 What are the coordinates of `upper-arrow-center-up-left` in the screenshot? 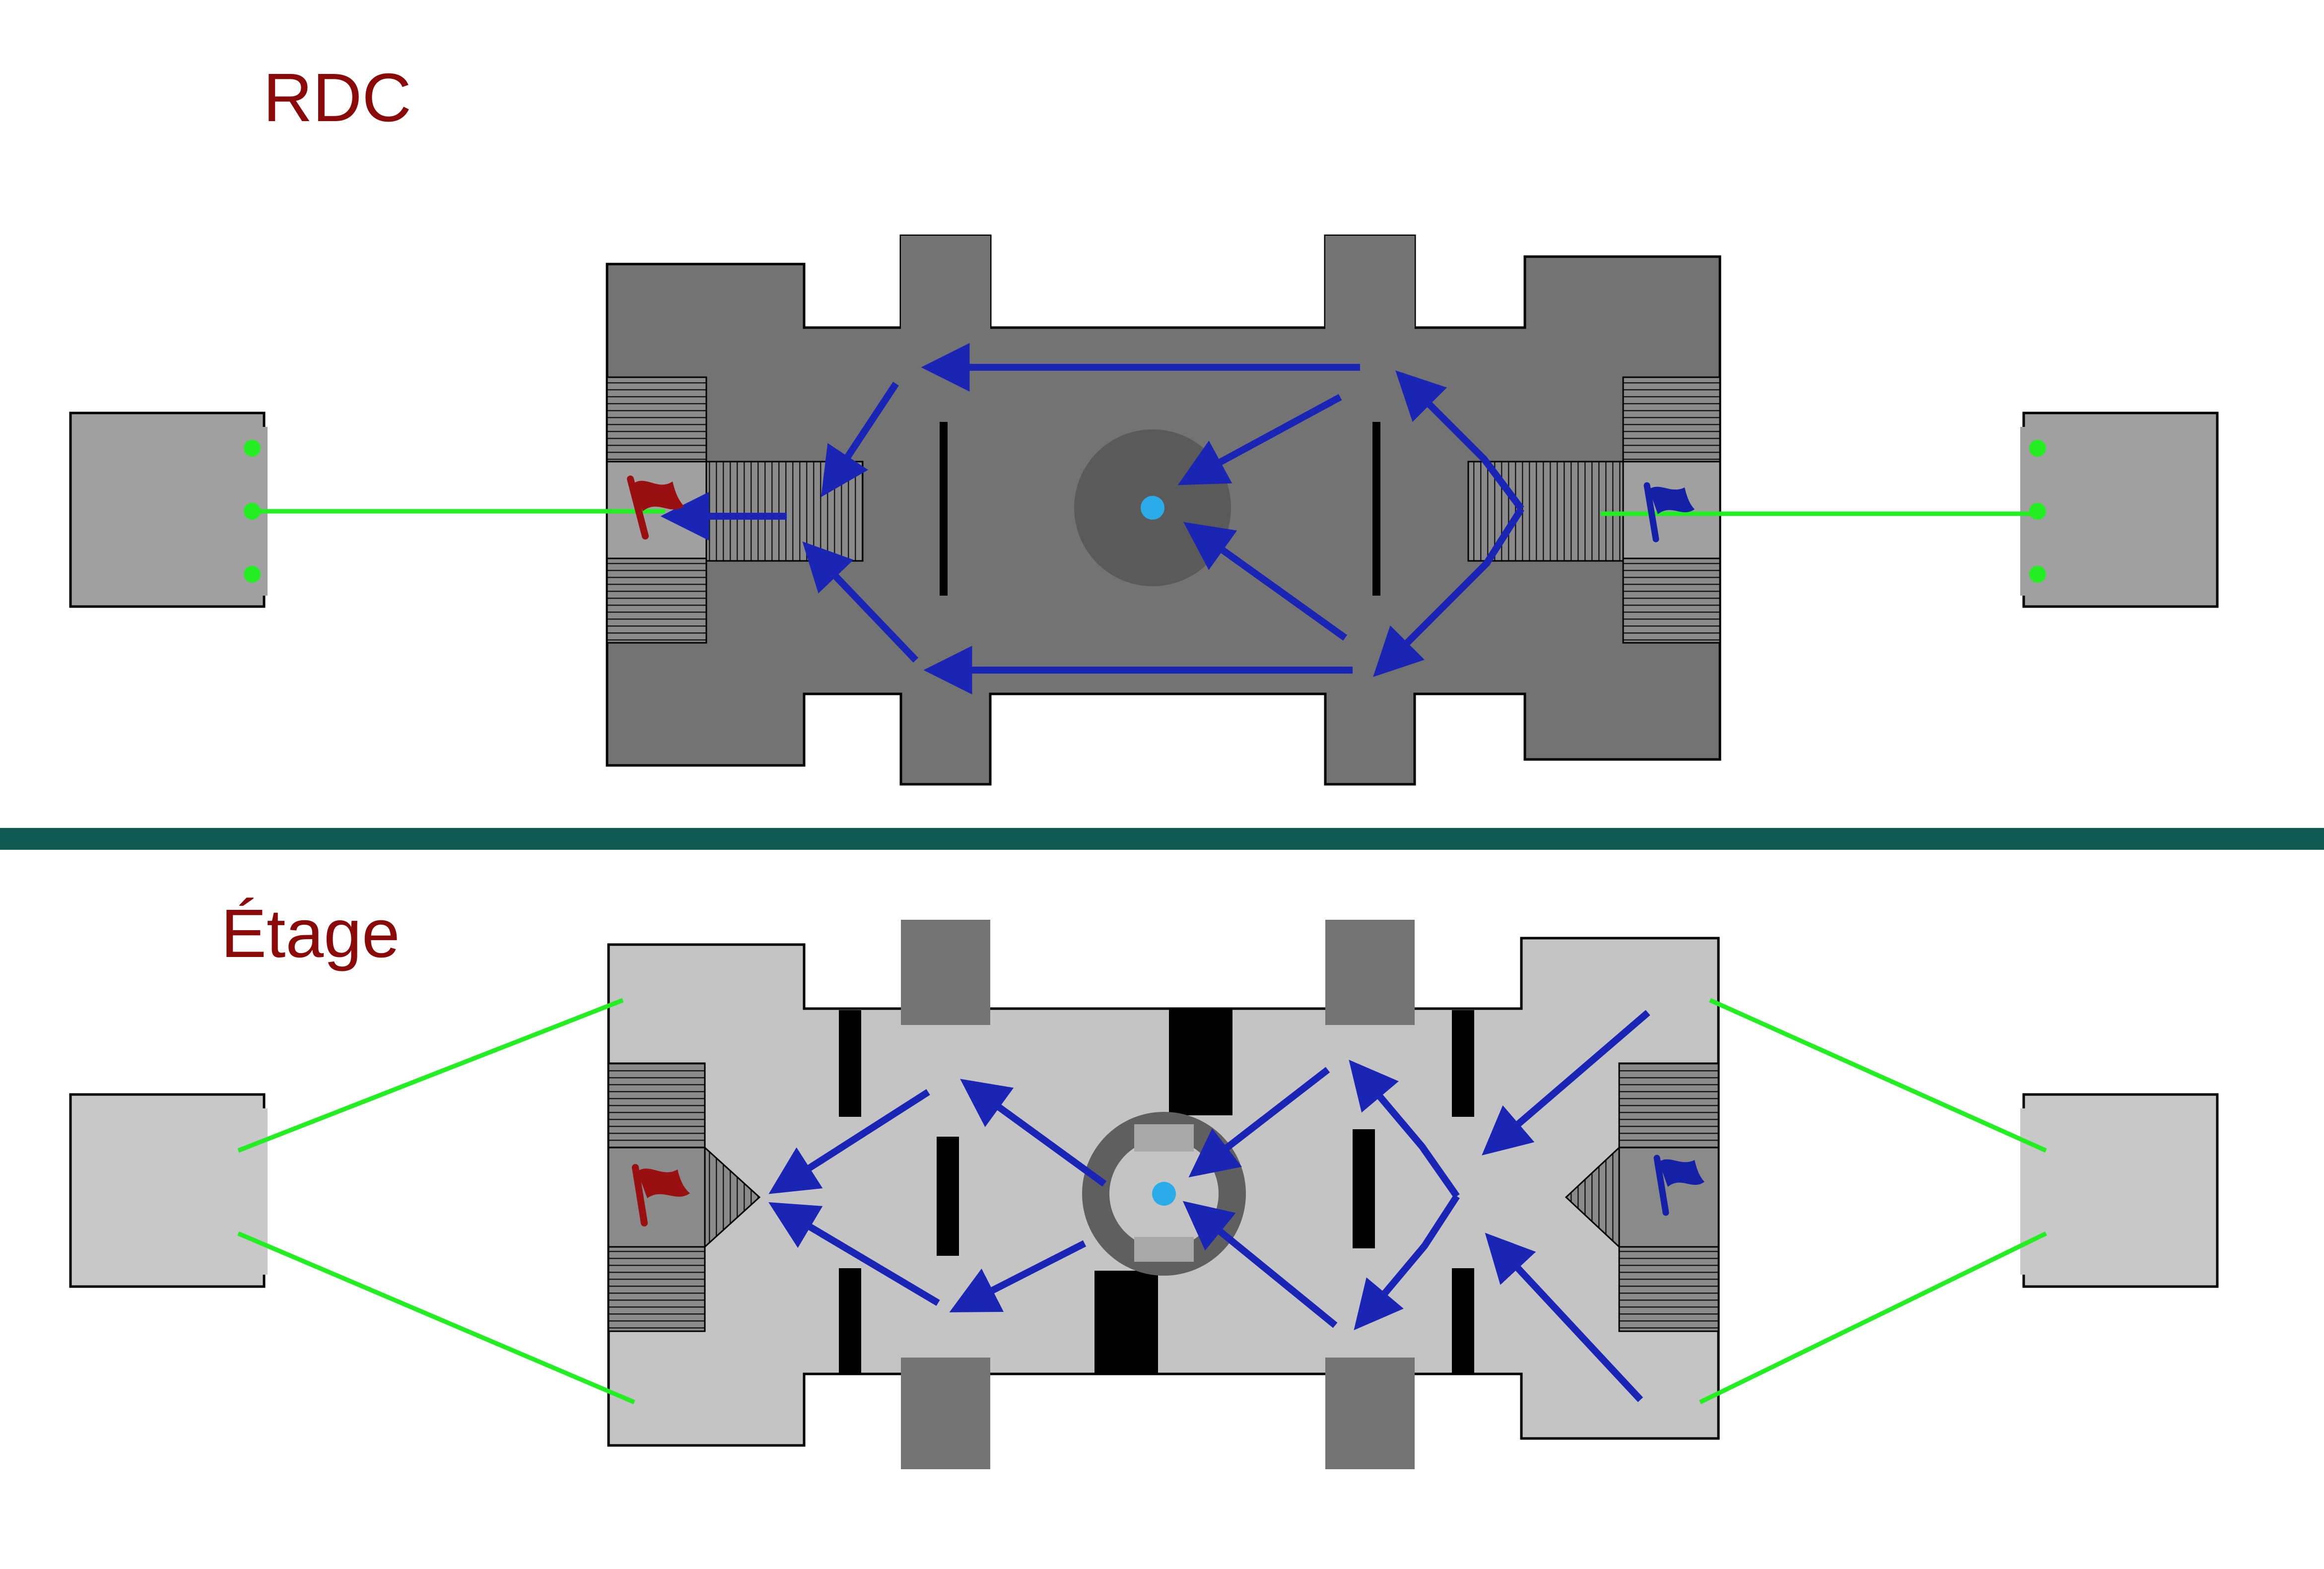 It's located at (1033, 1133).